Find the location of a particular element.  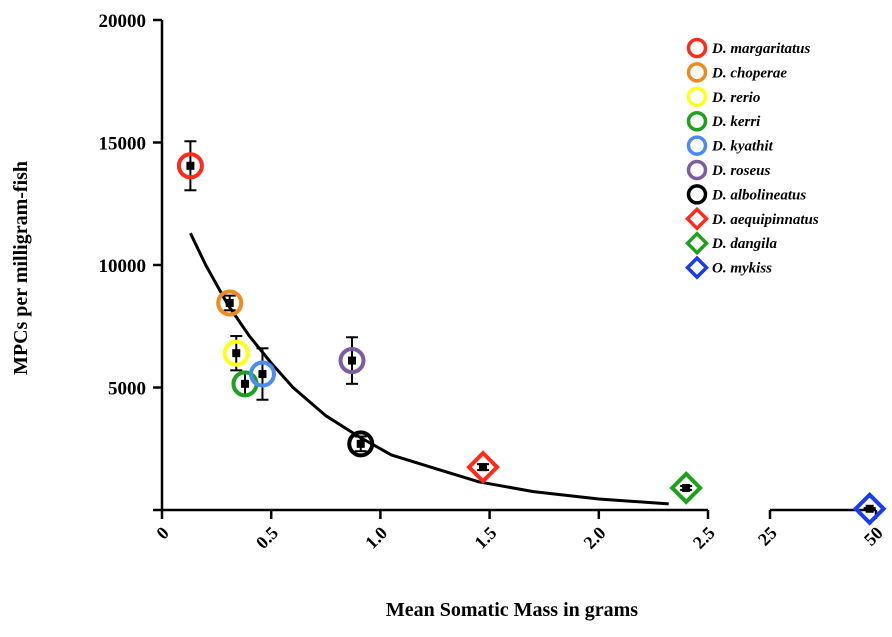

data-point-o-mykiss is located at coordinates (869, 508).